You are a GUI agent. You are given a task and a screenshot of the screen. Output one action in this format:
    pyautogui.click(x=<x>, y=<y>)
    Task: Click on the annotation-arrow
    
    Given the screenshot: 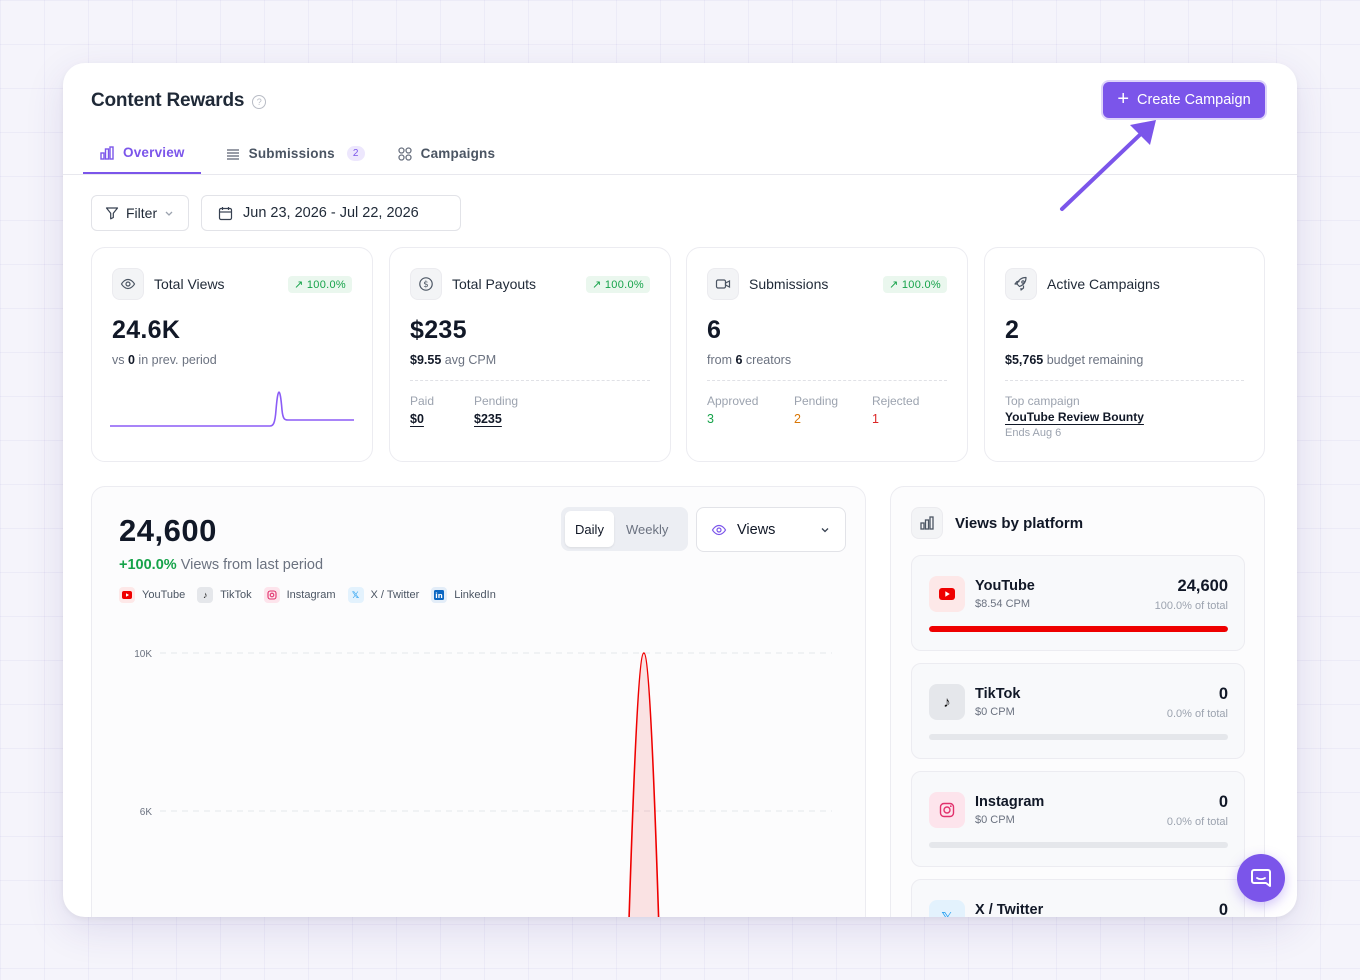 What is the action you would take?
    pyautogui.click(x=1108, y=165)
    